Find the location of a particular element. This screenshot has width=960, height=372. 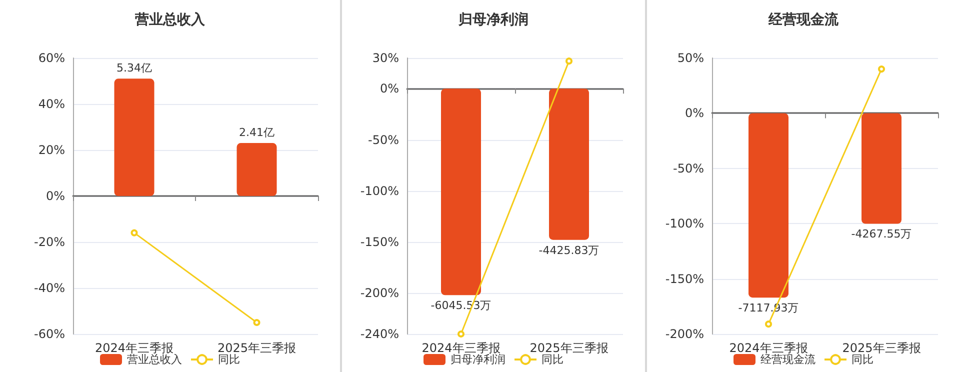

y-tick-label: 40% is located at coordinates (51, 104).